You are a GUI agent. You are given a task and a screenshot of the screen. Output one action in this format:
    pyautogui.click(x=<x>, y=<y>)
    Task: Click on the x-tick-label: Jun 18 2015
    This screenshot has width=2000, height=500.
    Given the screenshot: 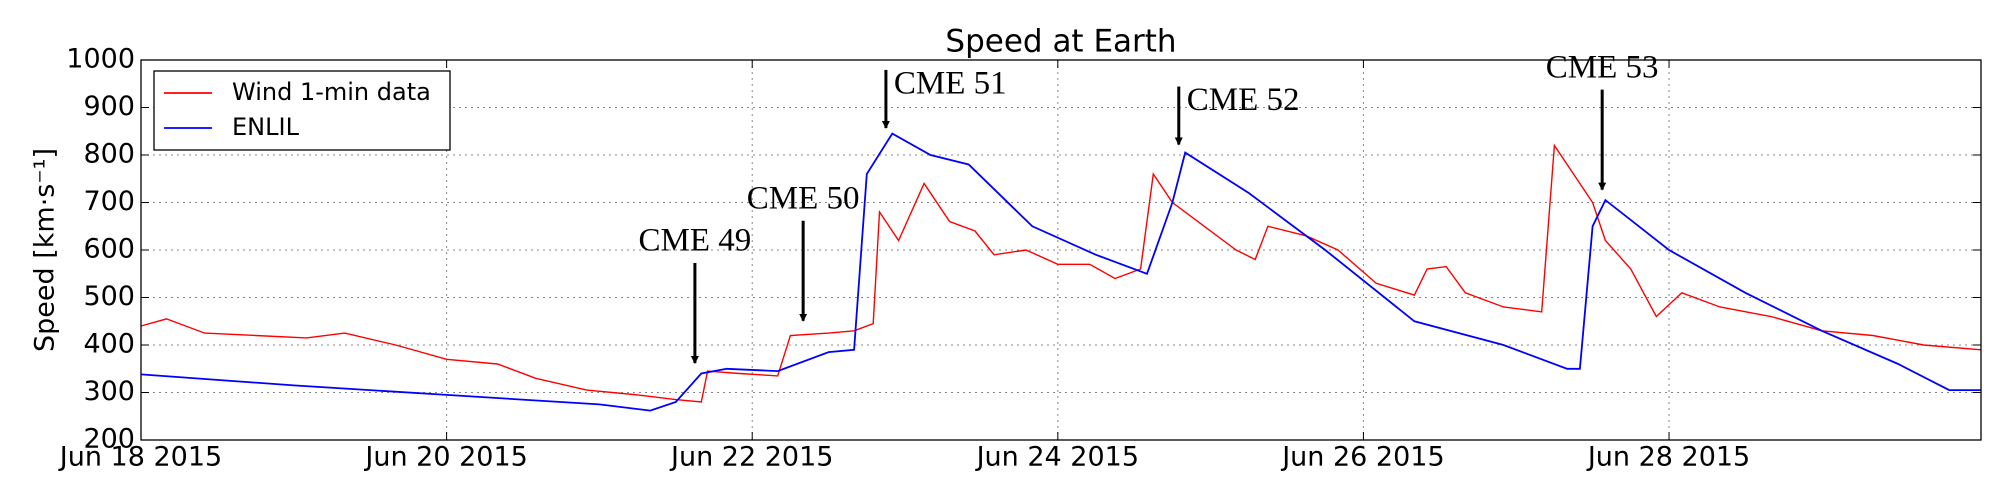 What is the action you would take?
    pyautogui.click(x=140, y=457)
    